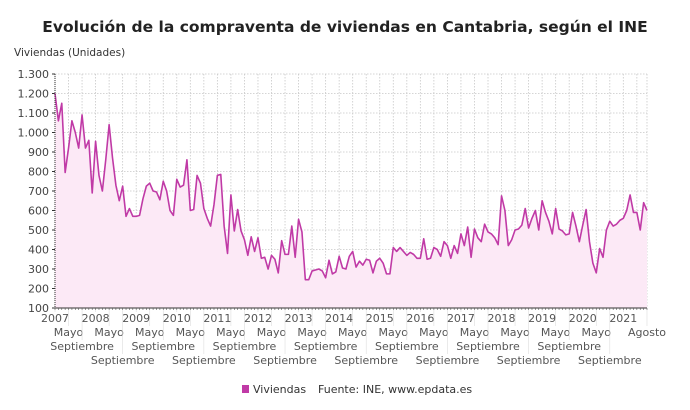 The height and width of the screenshot is (410, 690). I want to click on y-tick-label: 500, so click(38, 230).